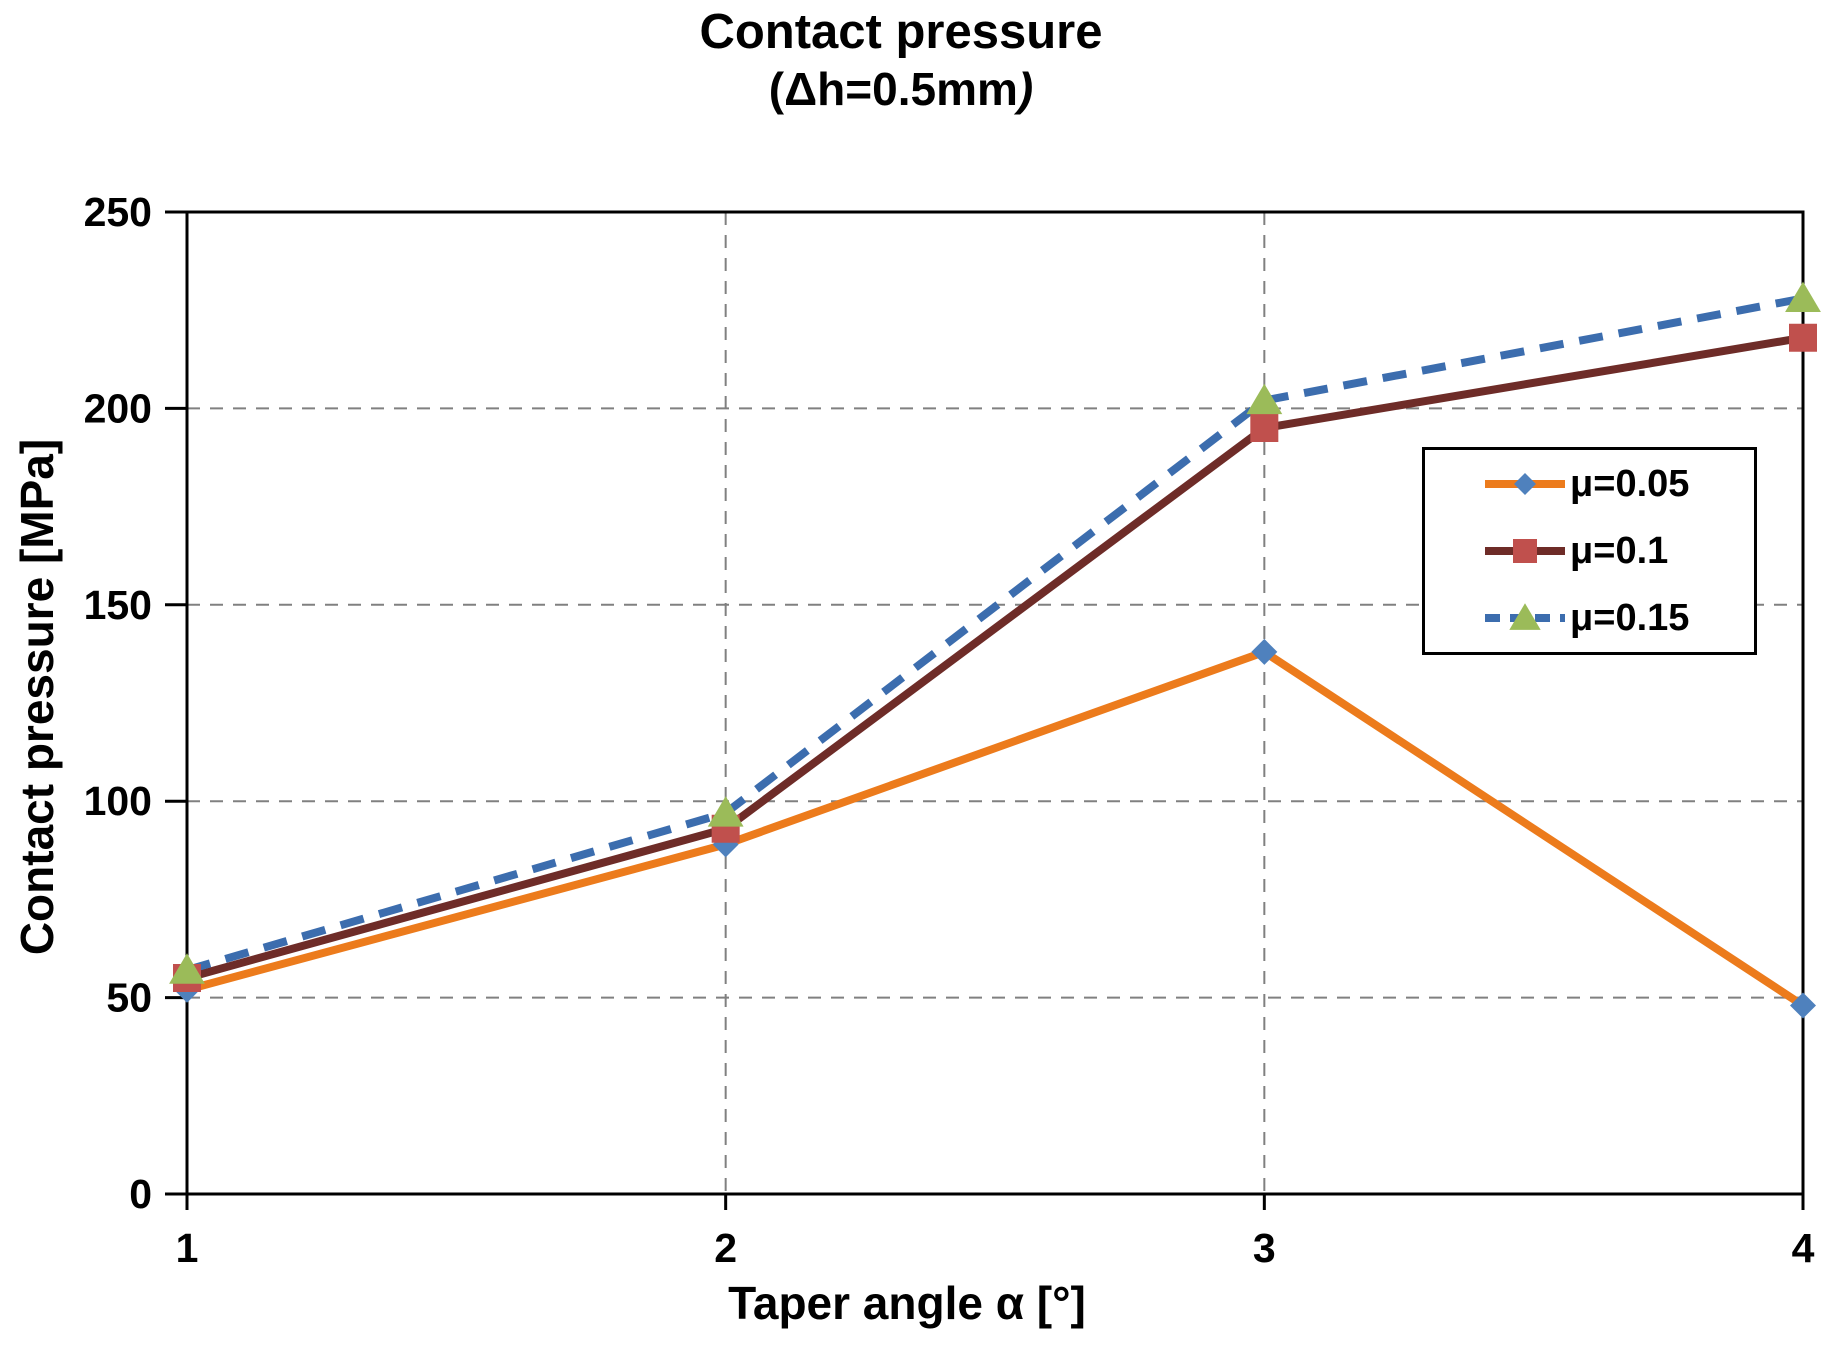 Image resolution: width=1834 pixels, height=1346 pixels. I want to click on legend-item-mu-01: μ=0.1, so click(1618, 551).